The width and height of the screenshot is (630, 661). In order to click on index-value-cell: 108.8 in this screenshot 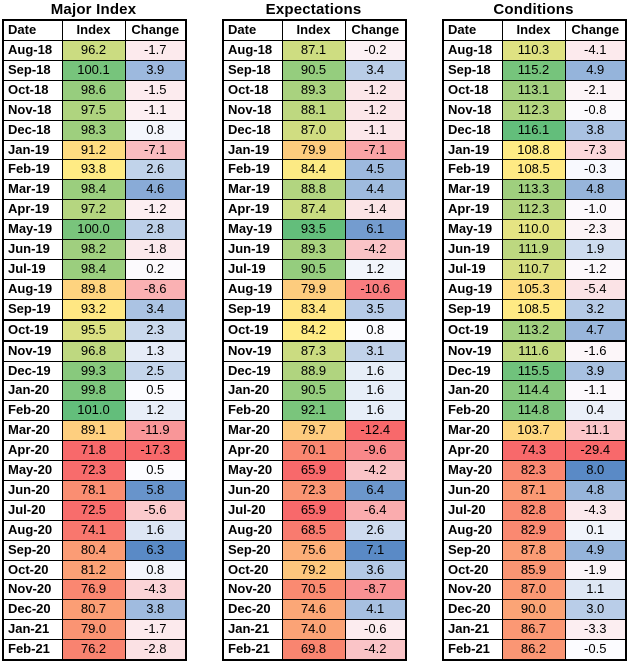, I will do `click(533, 150)`.